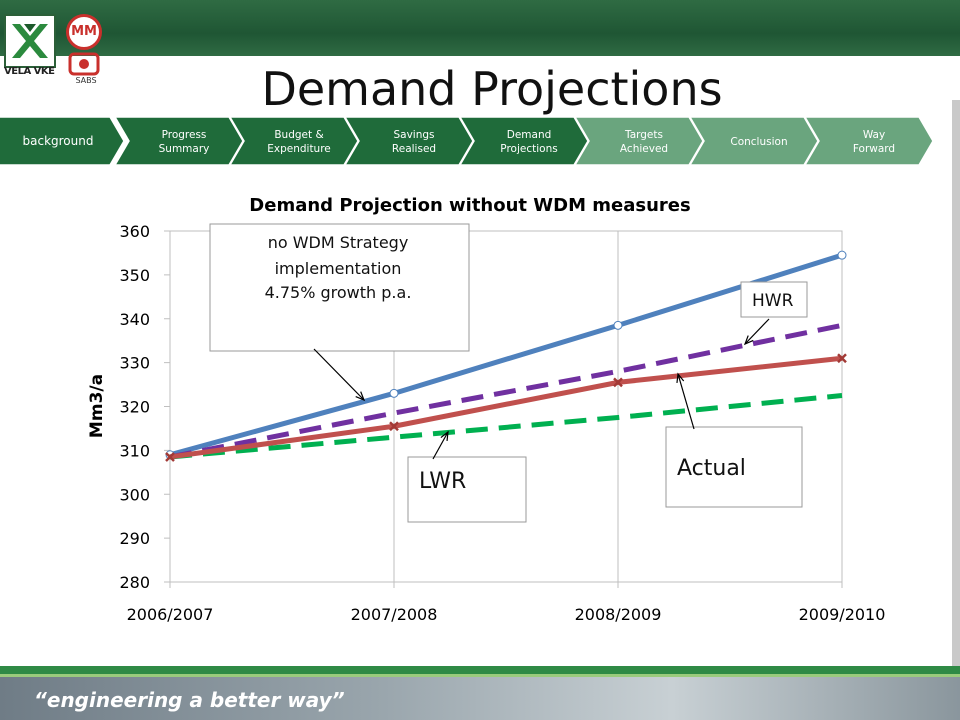 This screenshot has height=720, width=960. I want to click on callout-lwr: LWR, so click(467, 476).